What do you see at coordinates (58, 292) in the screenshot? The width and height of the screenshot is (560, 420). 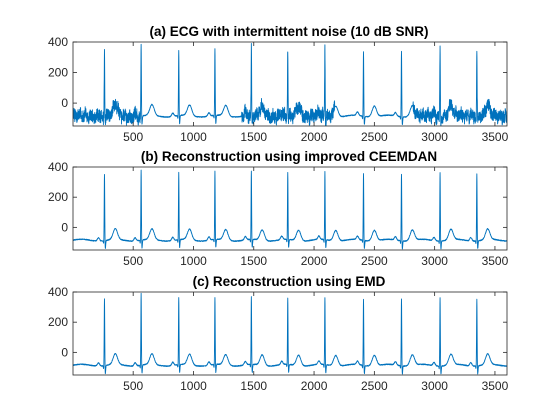 I see `subplot-c-ytick-label: 400` at bounding box center [58, 292].